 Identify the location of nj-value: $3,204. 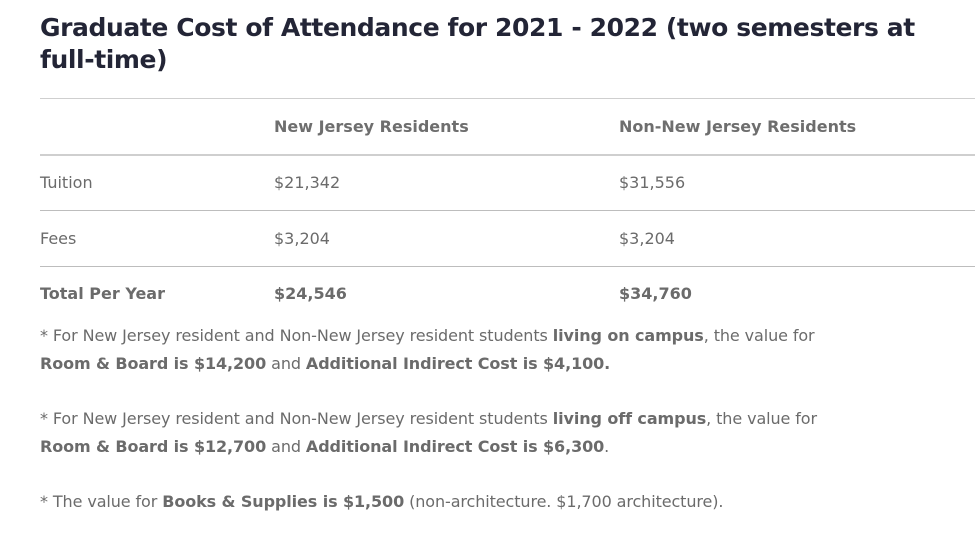
(302, 238).